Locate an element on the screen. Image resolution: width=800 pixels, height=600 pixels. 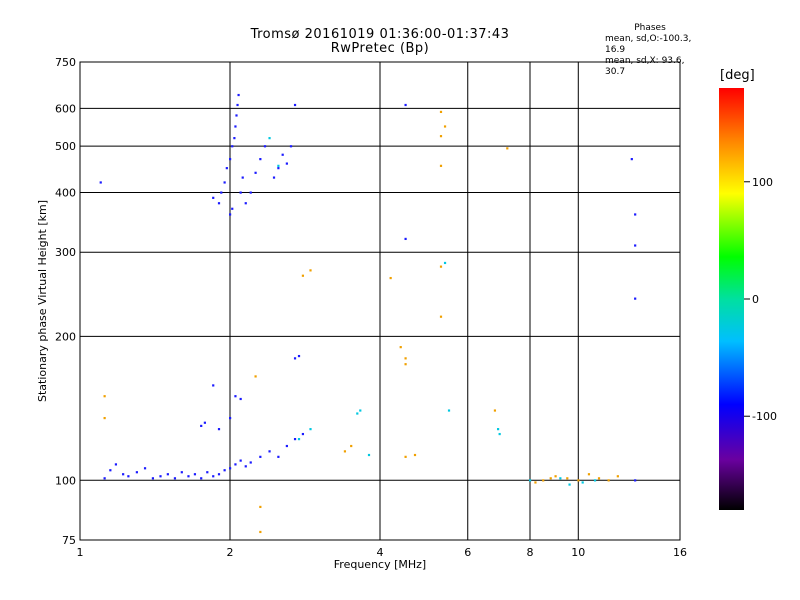
colorbar-tick-label: 100 is located at coordinates (762, 182).